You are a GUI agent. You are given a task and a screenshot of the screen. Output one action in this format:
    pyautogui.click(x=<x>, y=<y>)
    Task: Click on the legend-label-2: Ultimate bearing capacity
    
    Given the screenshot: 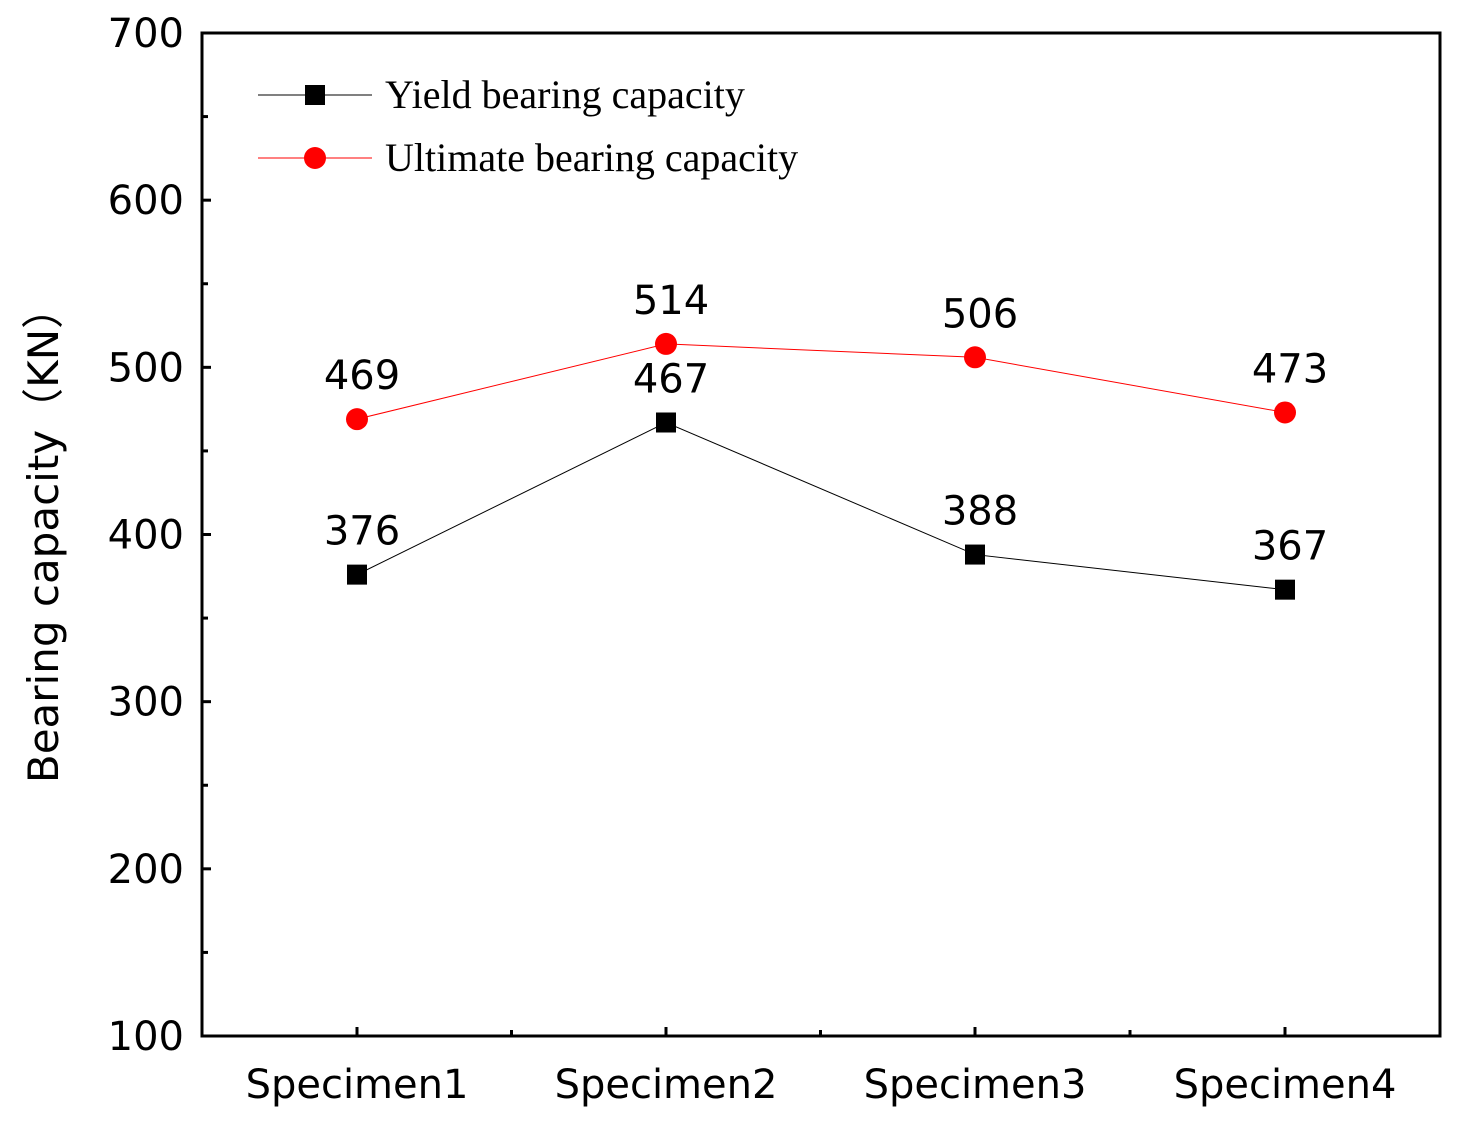 What is the action you would take?
    pyautogui.click(x=591, y=157)
    